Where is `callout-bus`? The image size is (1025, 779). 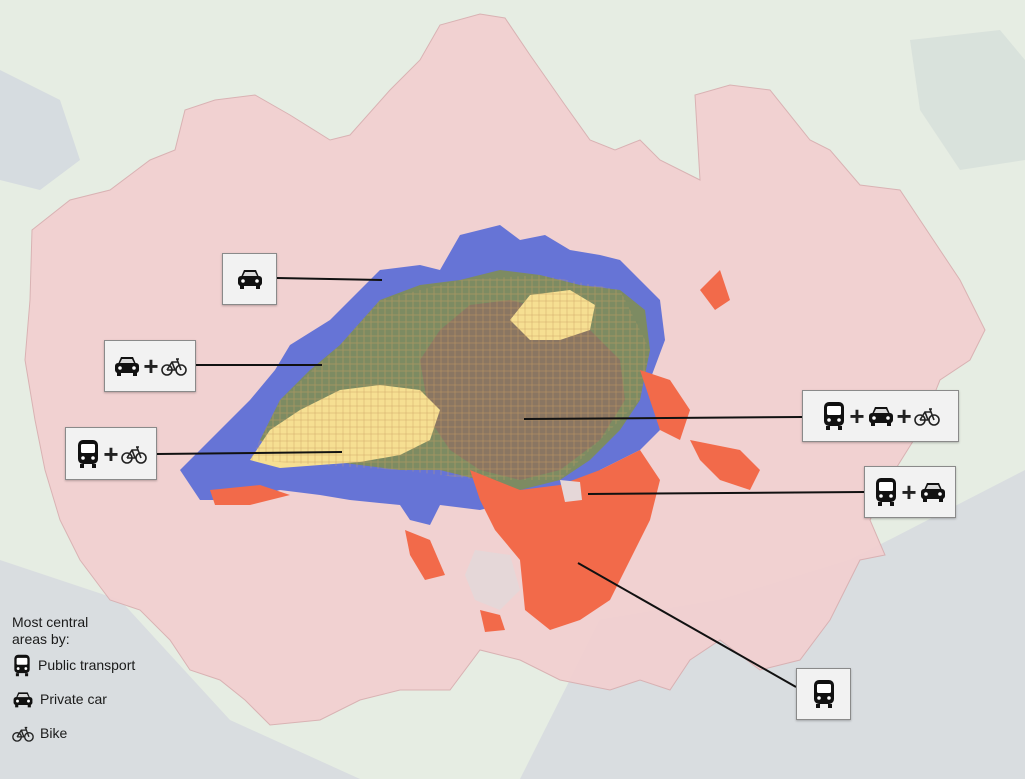
callout-bus is located at coordinates (823, 694).